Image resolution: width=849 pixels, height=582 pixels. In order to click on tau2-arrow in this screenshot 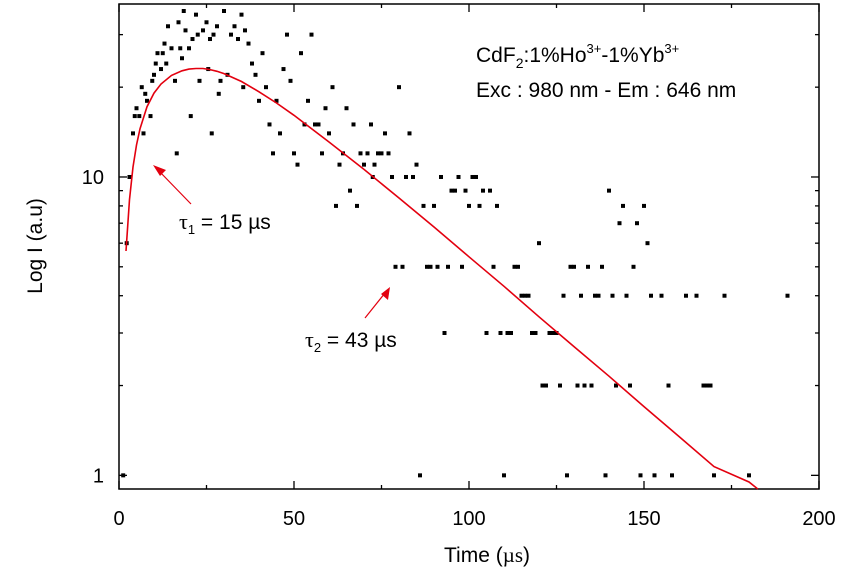, I will do `click(377, 303)`.